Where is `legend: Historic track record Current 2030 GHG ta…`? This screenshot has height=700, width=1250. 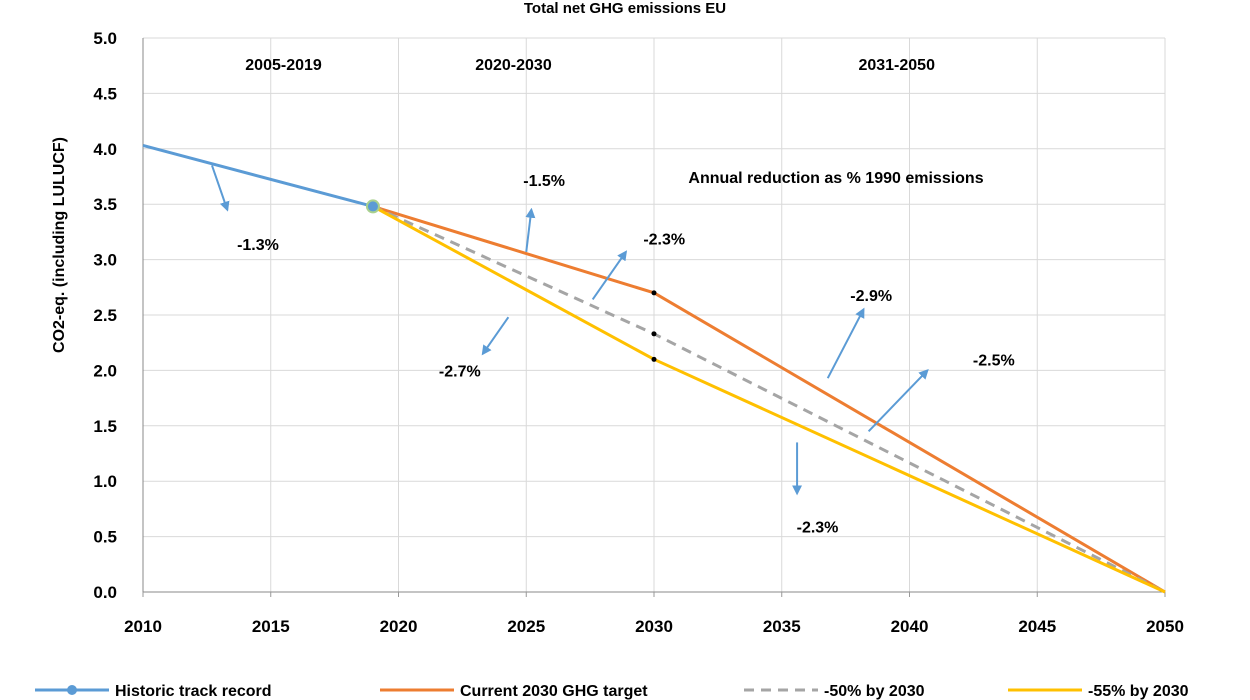
legend: Historic track record Current 2030 GHG ta… is located at coordinates (612, 691).